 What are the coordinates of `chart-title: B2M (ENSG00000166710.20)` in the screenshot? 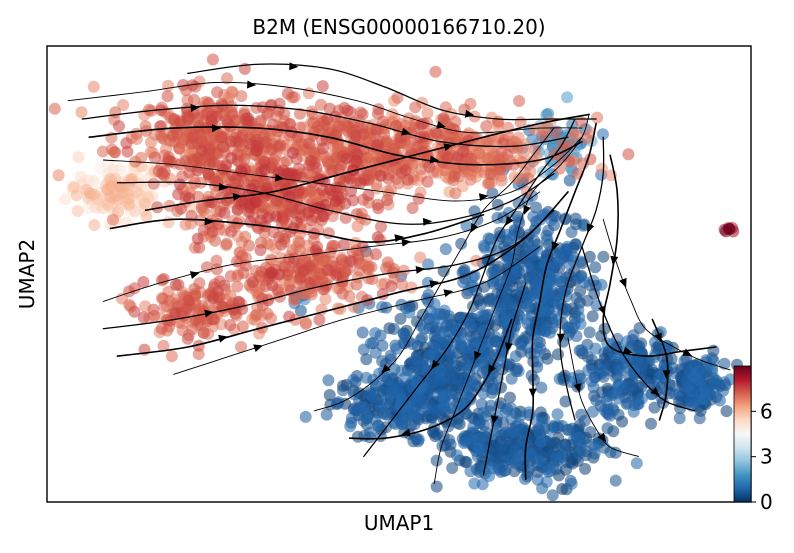 It's located at (398, 27).